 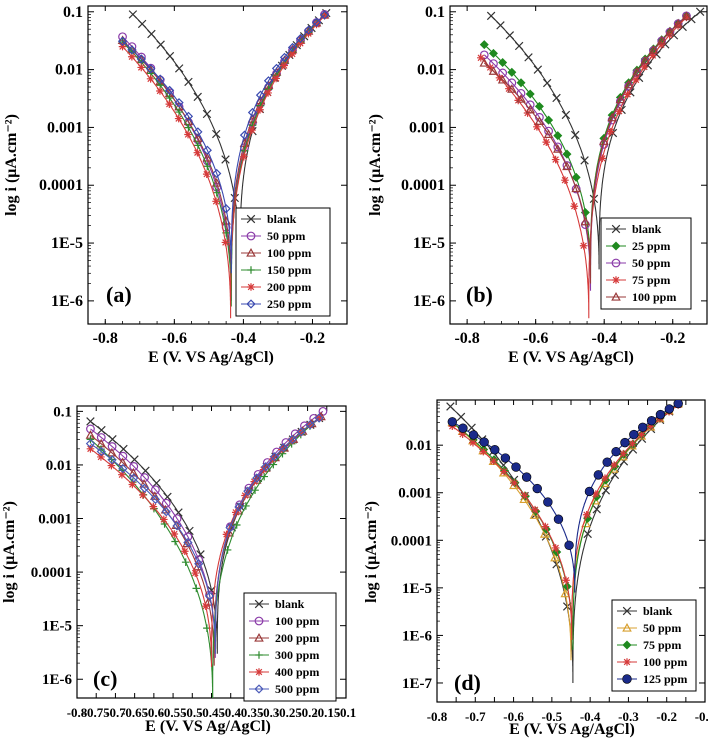 I want to click on y-axis-label: log i (μA.cm⁻²), so click(x=371, y=552).